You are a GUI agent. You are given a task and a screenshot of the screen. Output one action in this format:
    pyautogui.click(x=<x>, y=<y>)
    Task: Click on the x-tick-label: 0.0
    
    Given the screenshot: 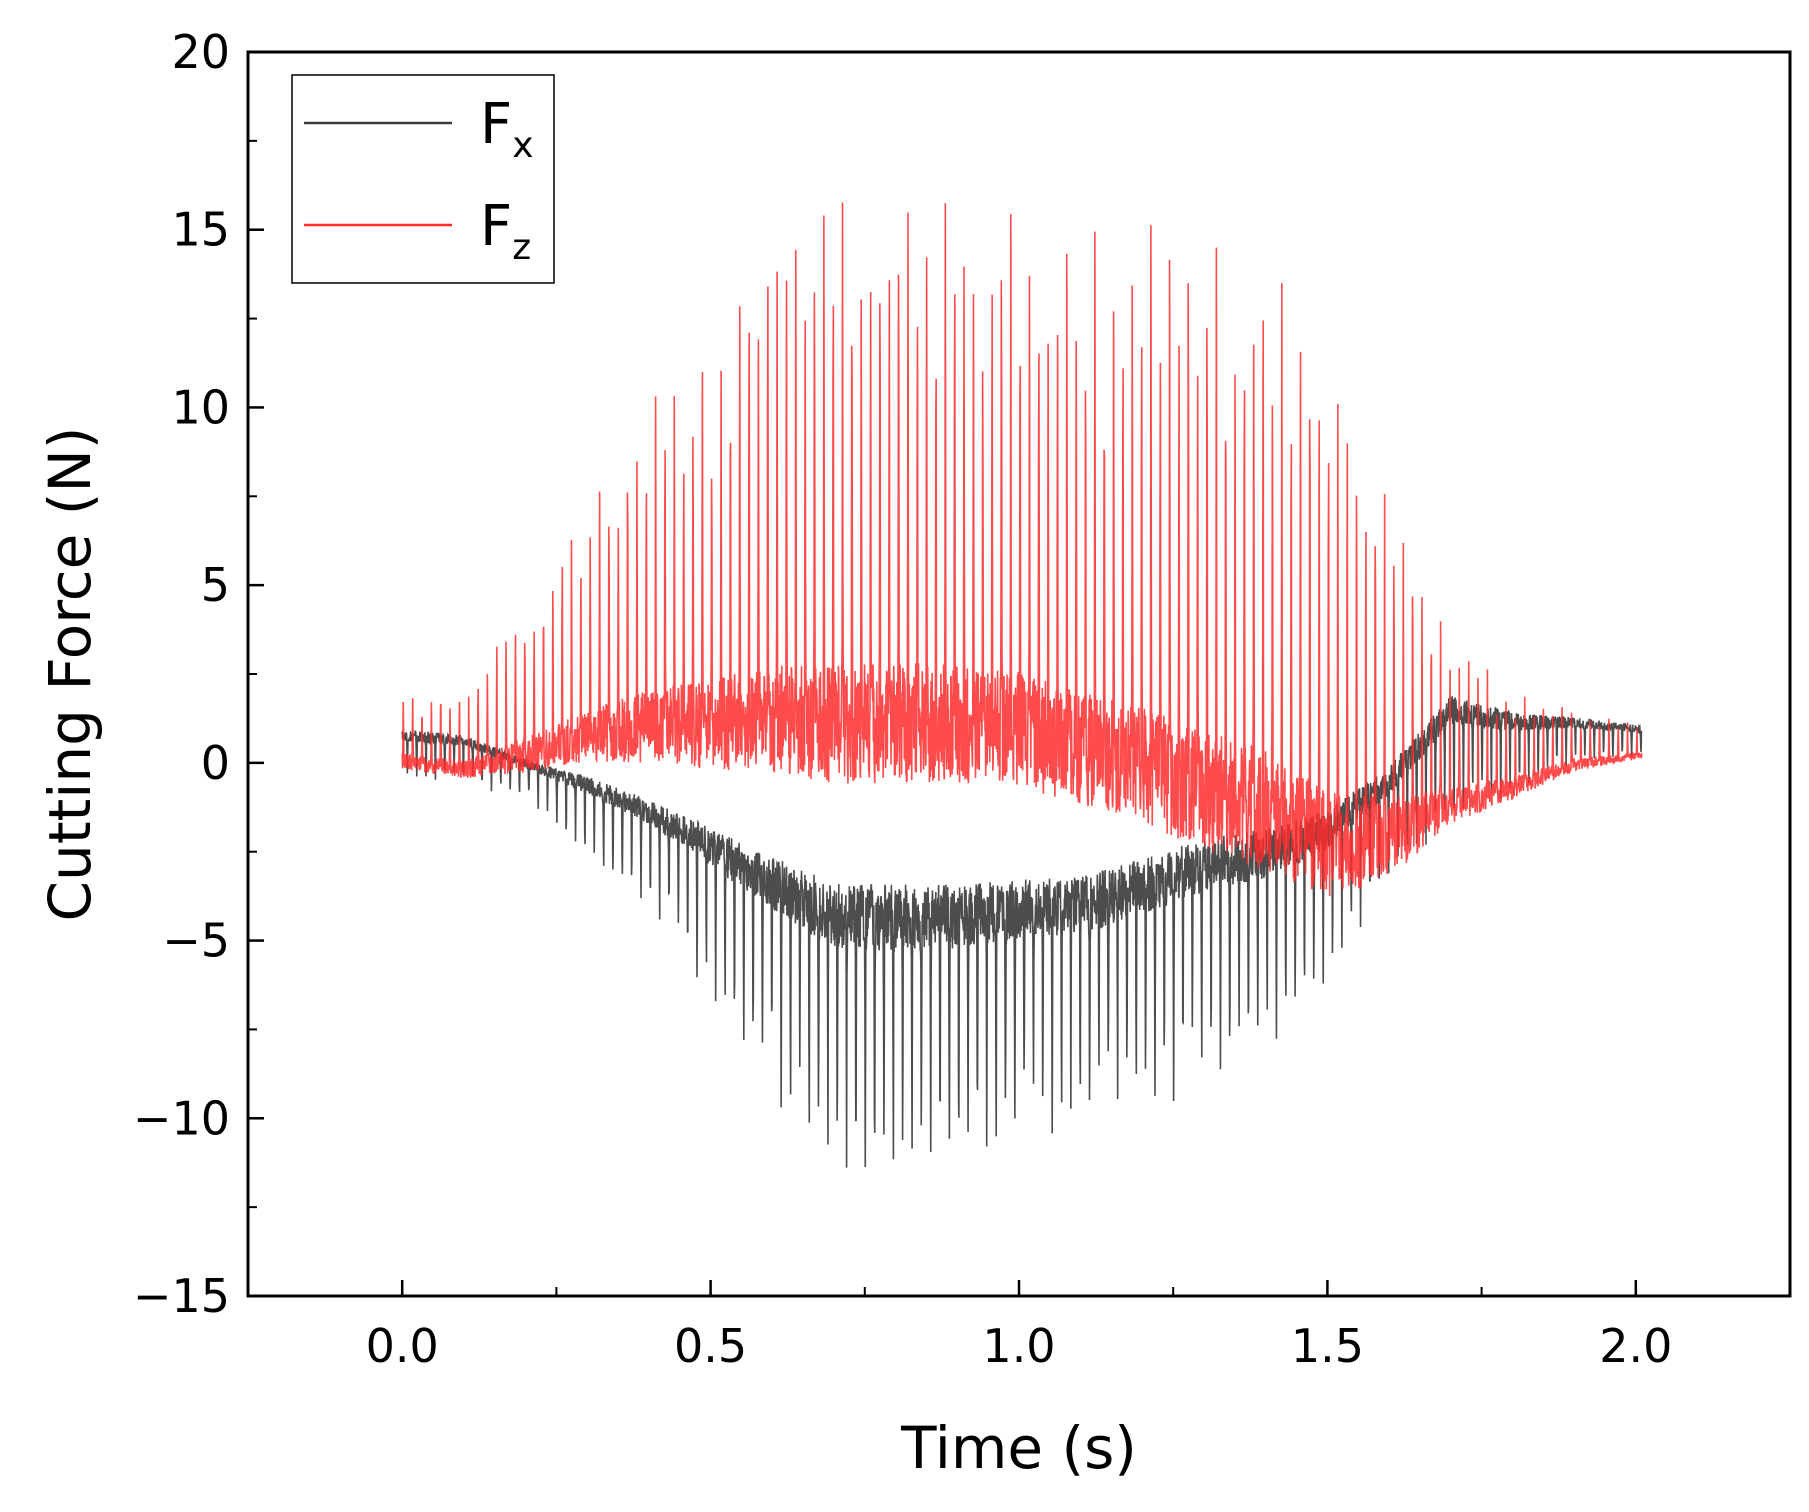 What is the action you would take?
    pyautogui.click(x=402, y=1346)
    